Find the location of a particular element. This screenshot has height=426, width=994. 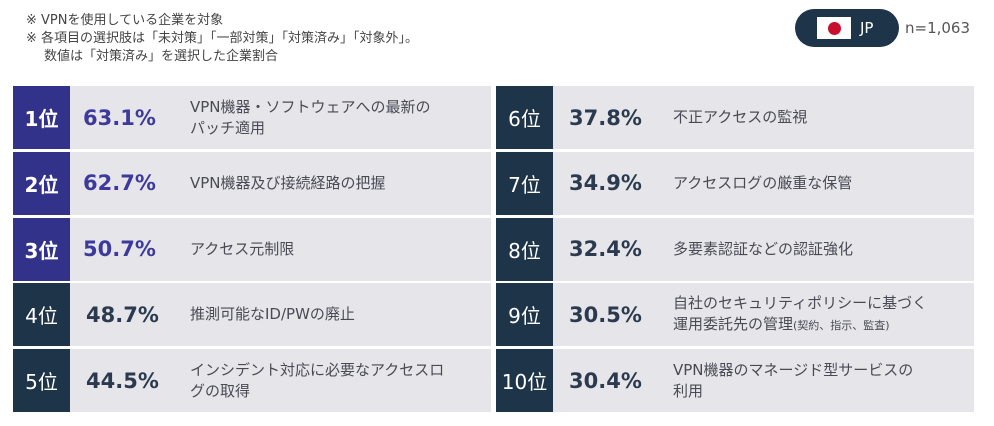

rank-badge: 1位 is located at coordinates (41, 117).